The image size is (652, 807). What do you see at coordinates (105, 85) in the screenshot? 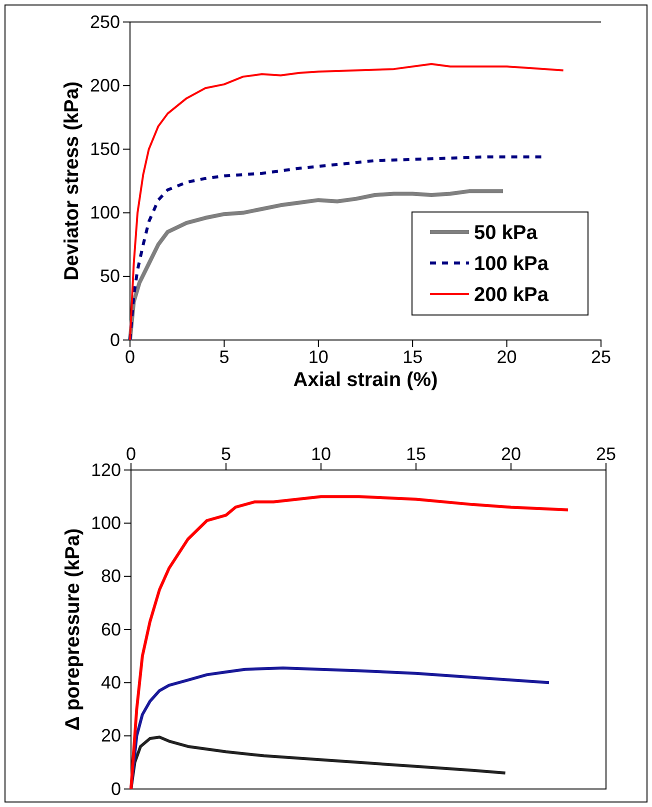
I see `y-tick-label: 200` at bounding box center [105, 85].